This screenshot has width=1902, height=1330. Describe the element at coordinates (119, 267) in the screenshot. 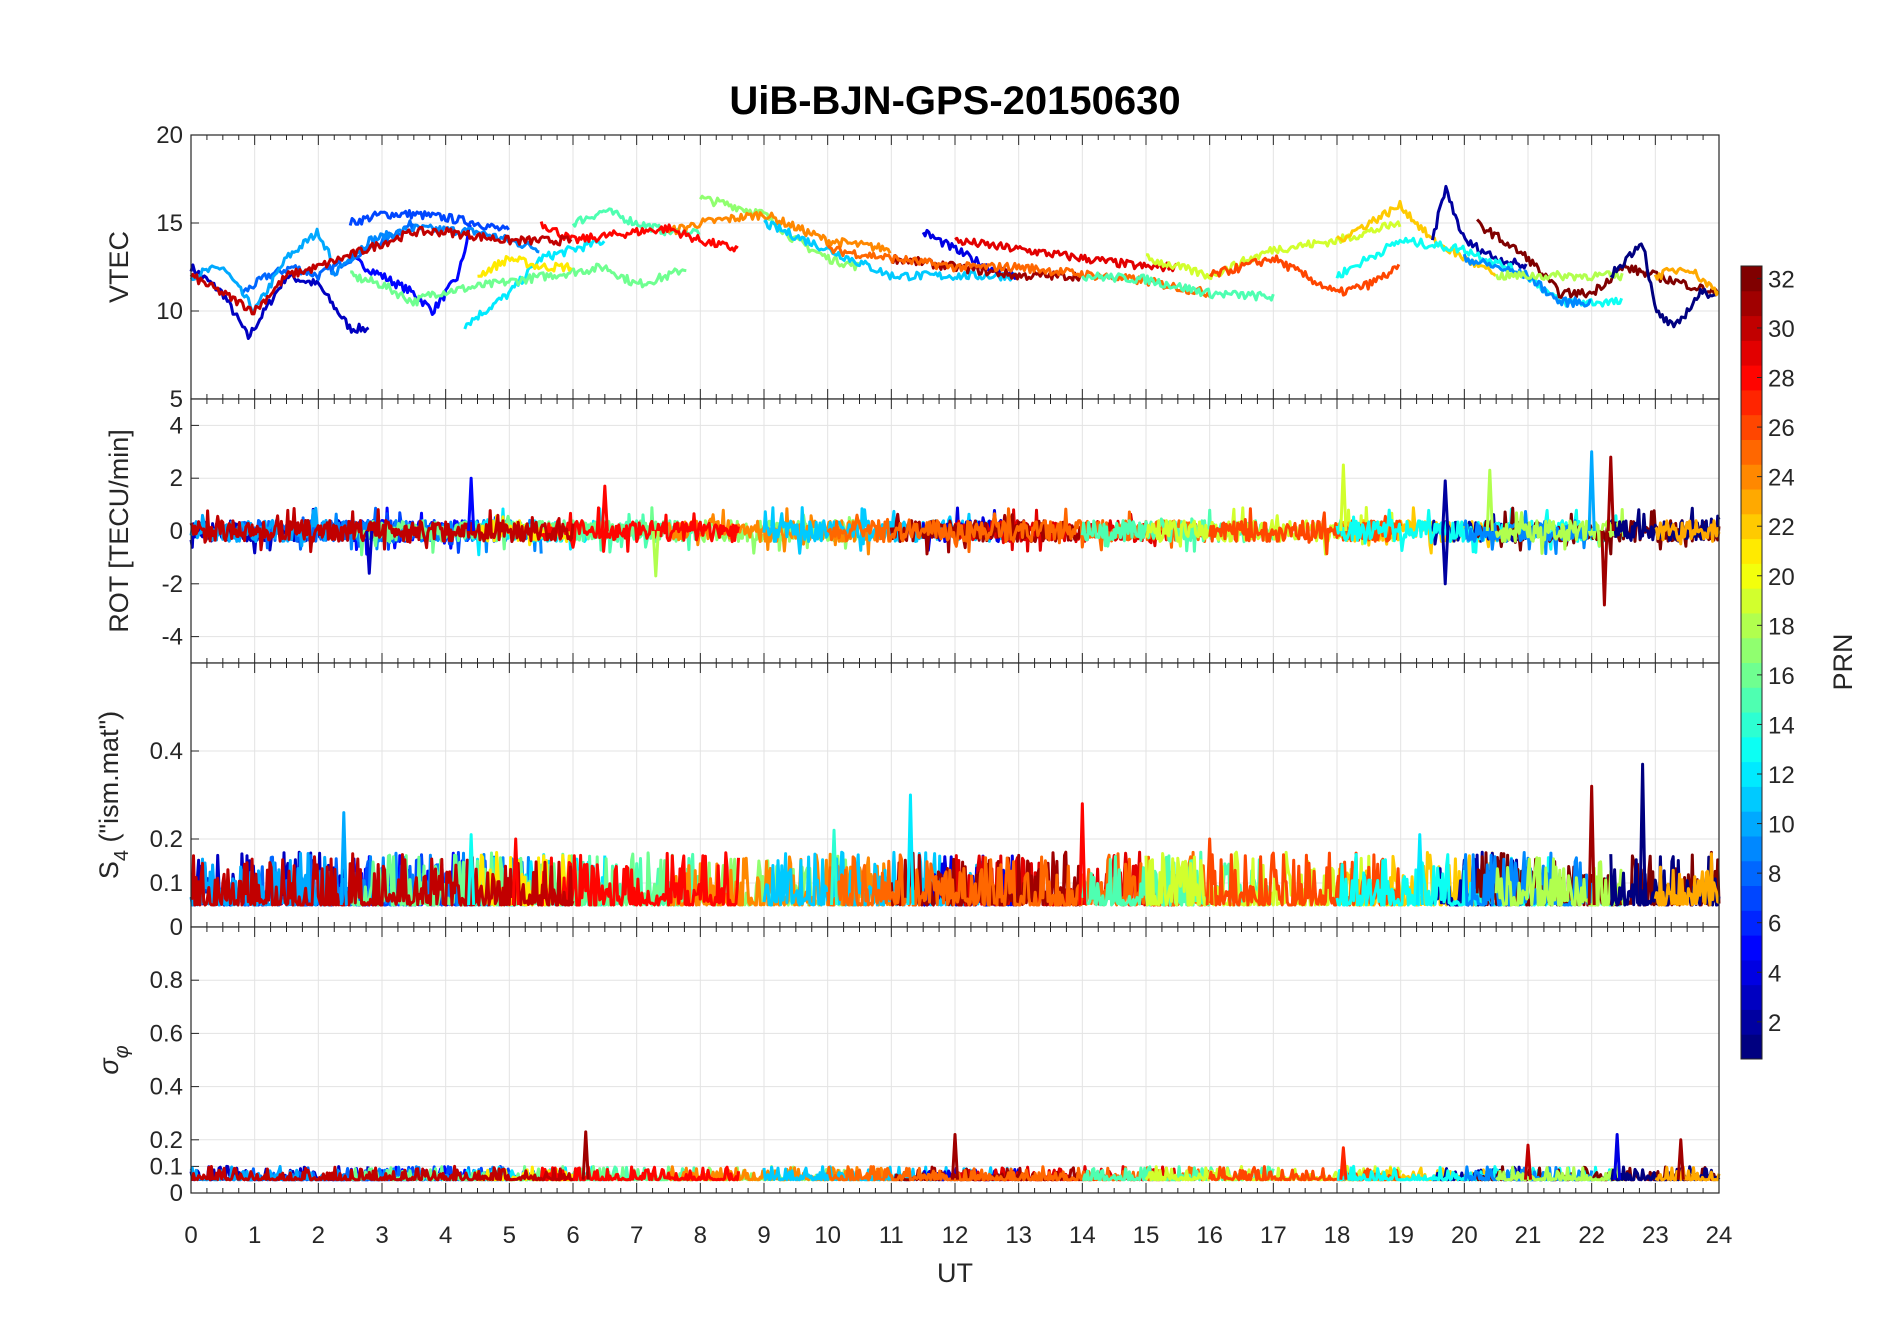

I see `y-axis-label-vtec: VTEC` at that location.